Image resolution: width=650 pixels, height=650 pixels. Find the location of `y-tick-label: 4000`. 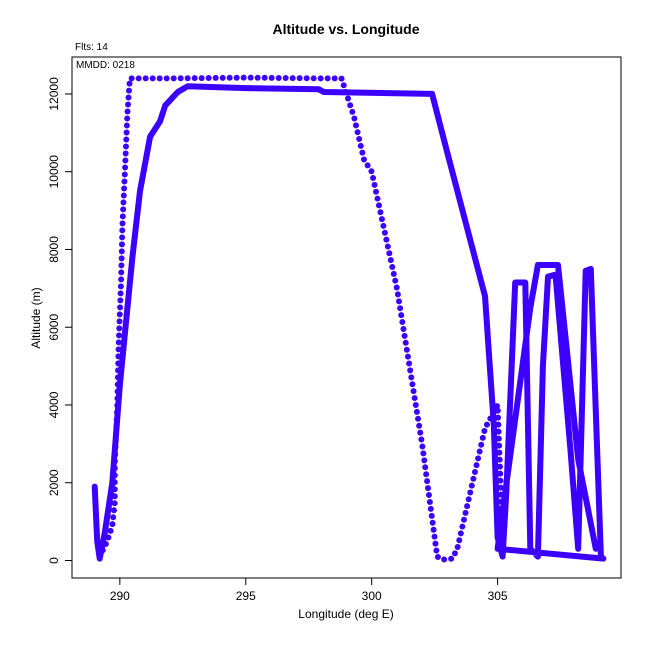

y-tick-label: 4000 is located at coordinates (54, 404).